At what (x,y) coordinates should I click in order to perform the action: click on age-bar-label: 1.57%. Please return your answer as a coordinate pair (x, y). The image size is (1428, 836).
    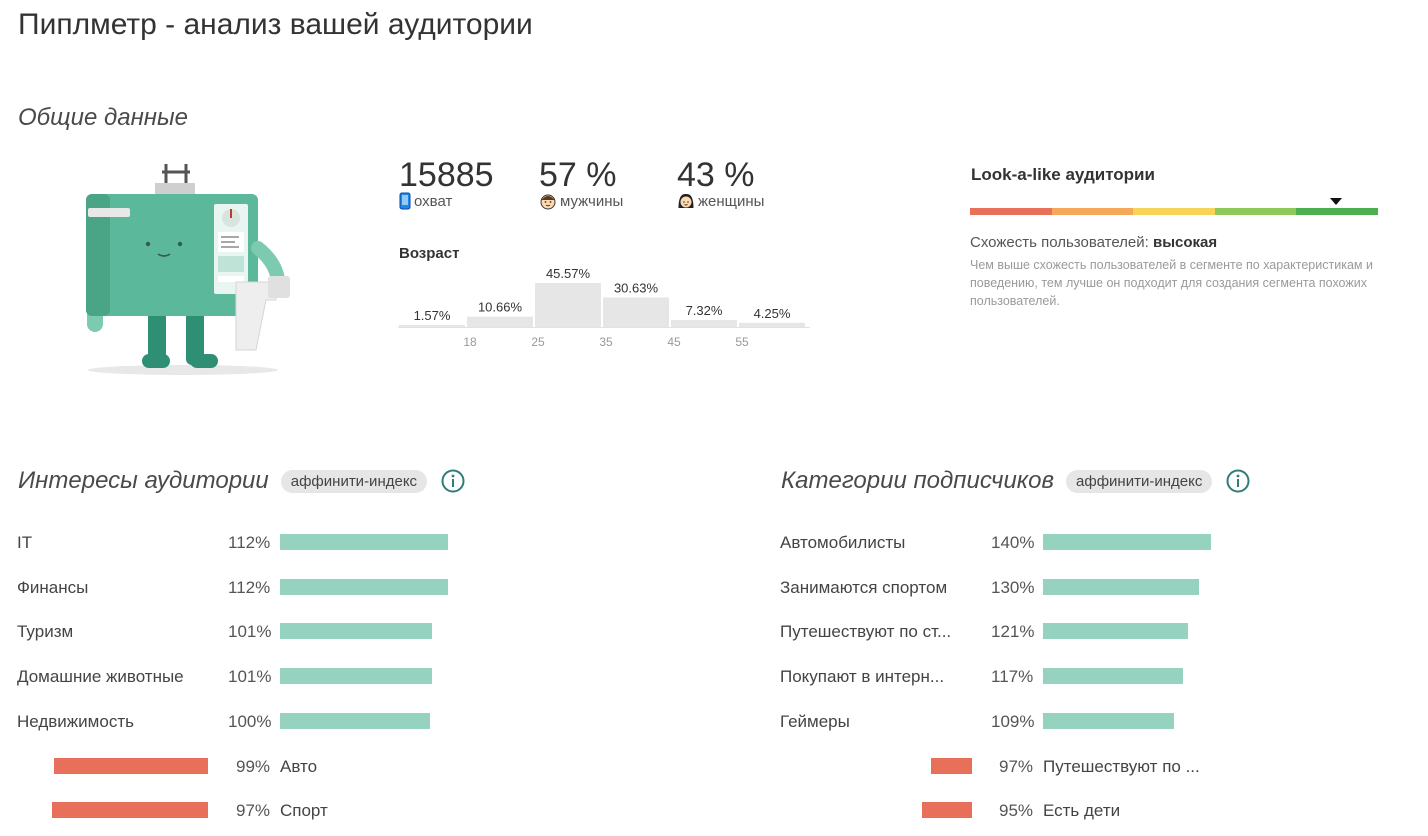
    Looking at the image, I should click on (432, 315).